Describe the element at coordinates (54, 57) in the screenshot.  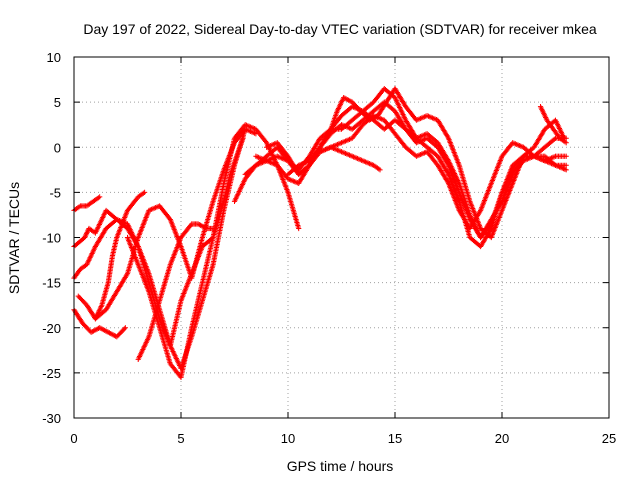
I see `y-tick-label: 10` at that location.